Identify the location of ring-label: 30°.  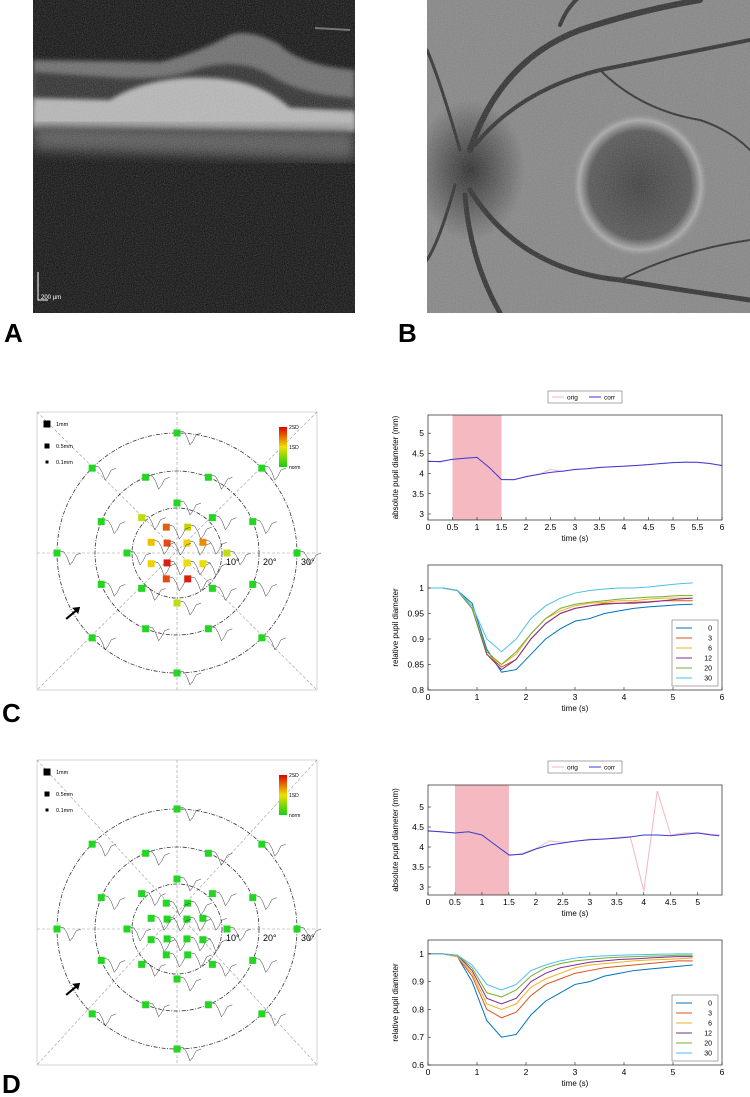
(308, 562).